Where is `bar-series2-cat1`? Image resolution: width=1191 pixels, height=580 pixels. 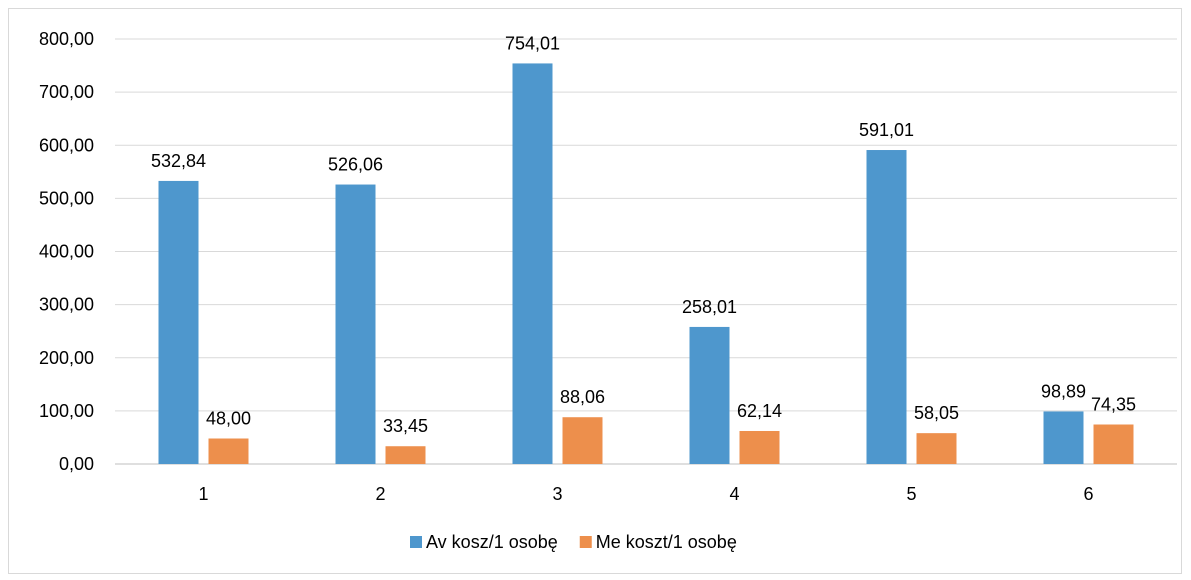 bar-series2-cat1 is located at coordinates (228, 451).